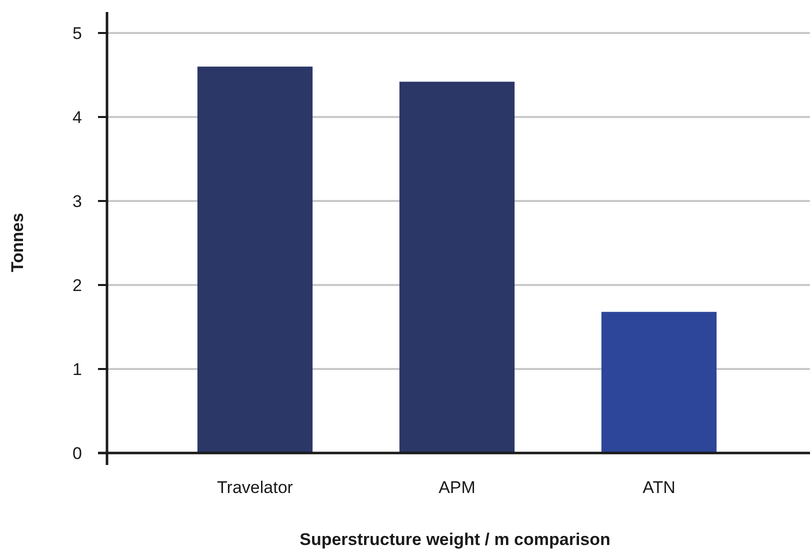 The image size is (811, 559). I want to click on y-axis-title: Tonnes, so click(17, 242).